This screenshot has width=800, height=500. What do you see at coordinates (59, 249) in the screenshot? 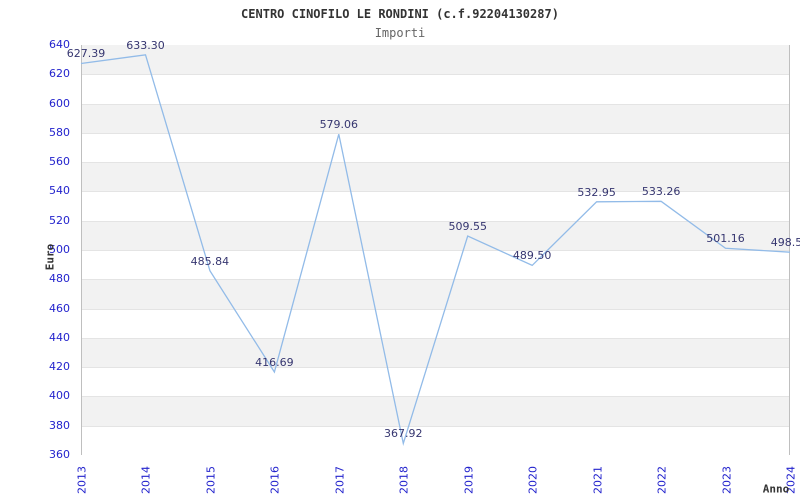
I see `y-tick-label: 500` at bounding box center [59, 249].